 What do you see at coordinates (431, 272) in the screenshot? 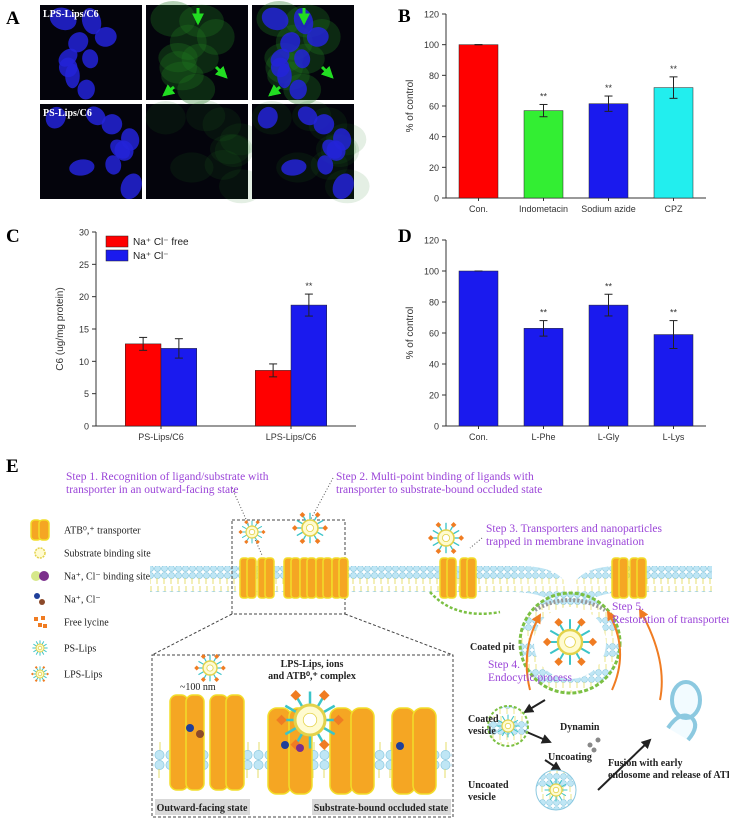
I see `y-tick-label: 100` at bounding box center [431, 272].